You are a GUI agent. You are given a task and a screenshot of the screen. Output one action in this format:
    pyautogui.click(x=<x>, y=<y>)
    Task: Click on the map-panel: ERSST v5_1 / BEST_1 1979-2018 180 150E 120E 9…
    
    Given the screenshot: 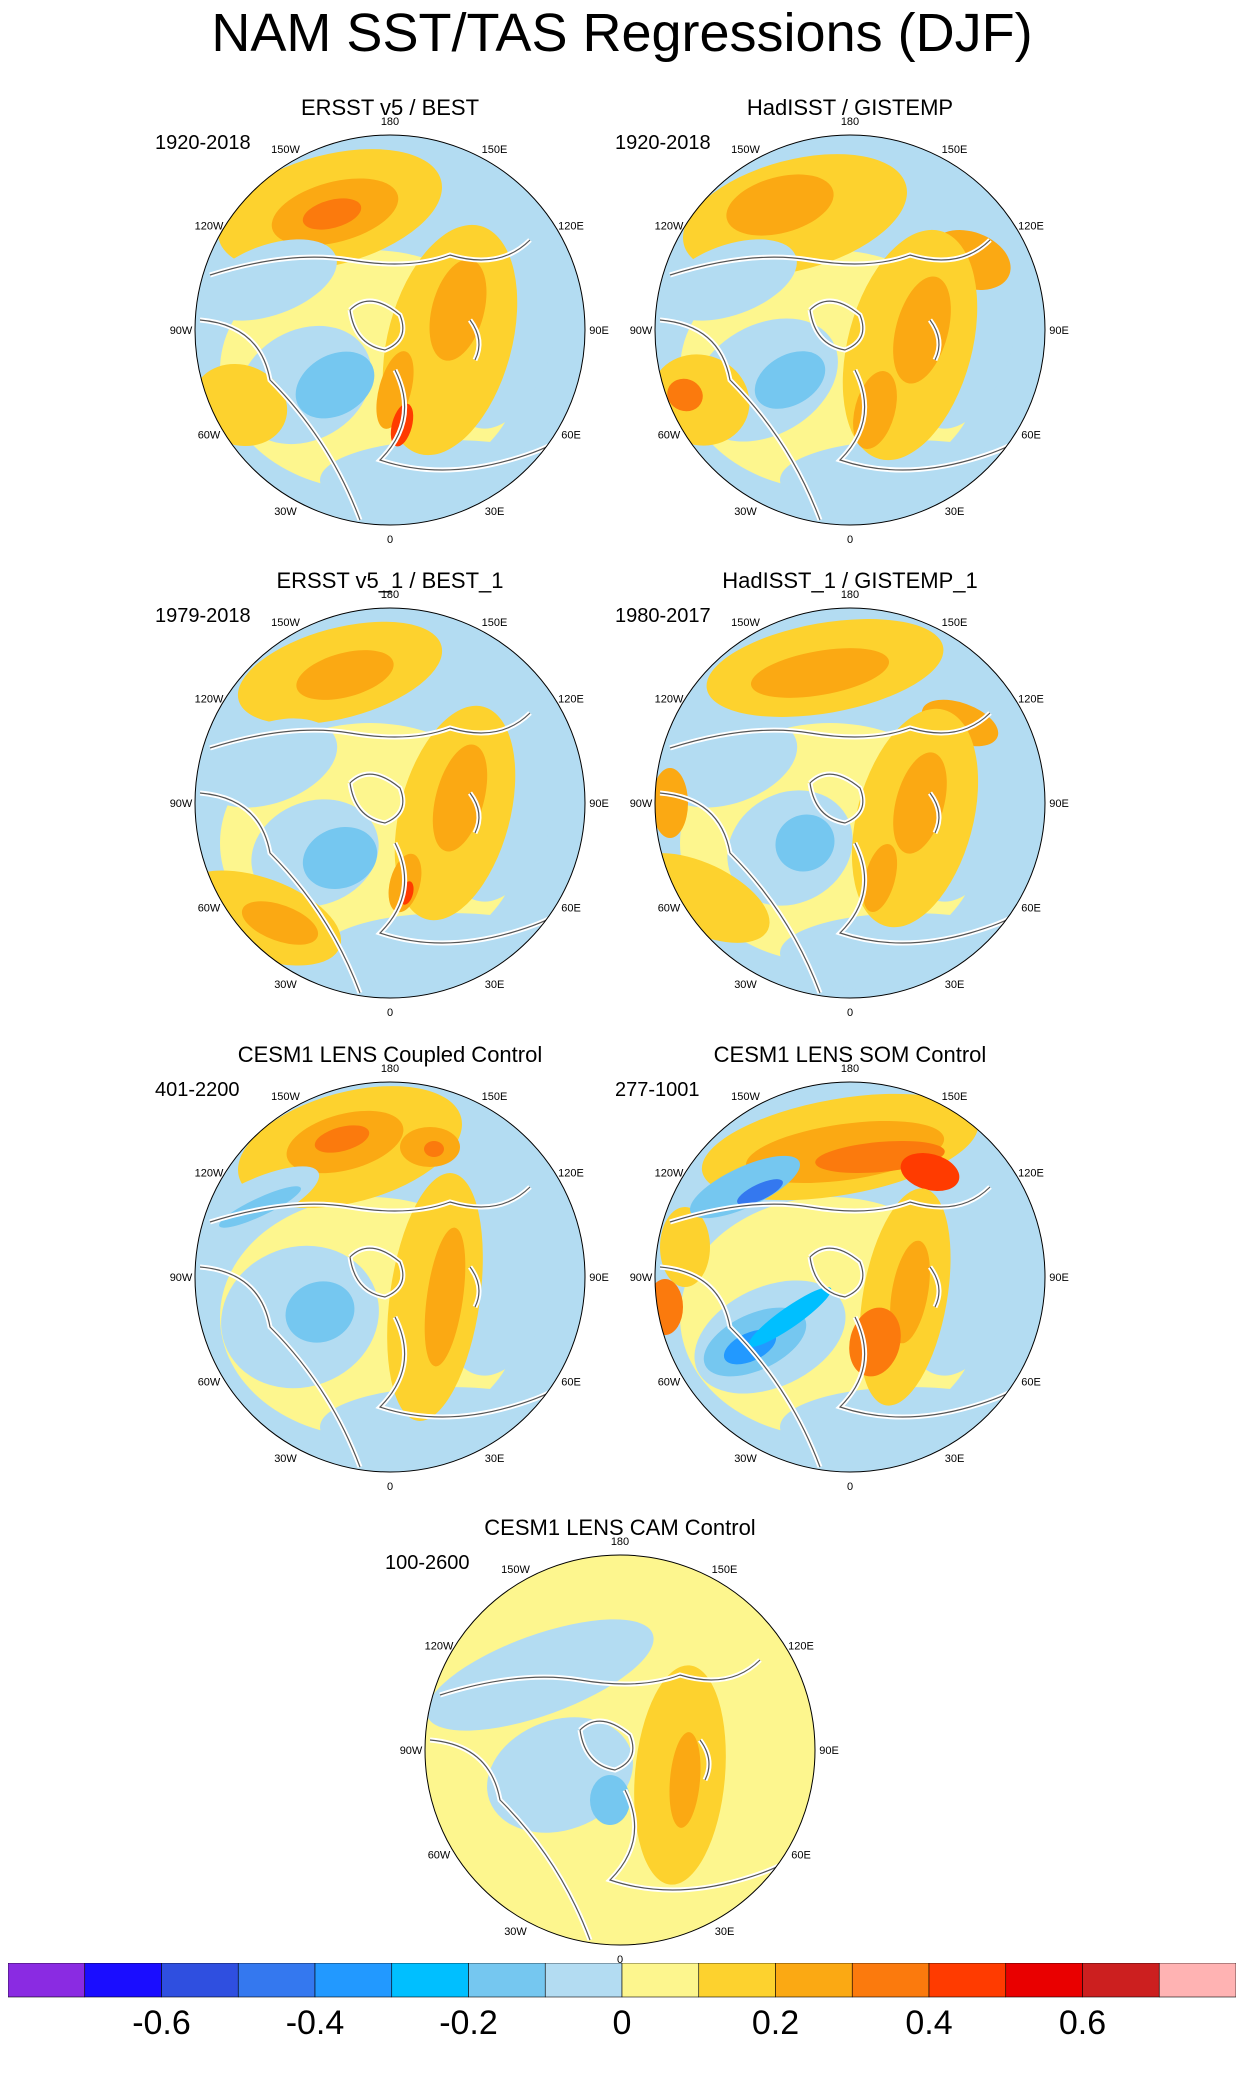 What is the action you would take?
    pyautogui.click(x=390, y=793)
    